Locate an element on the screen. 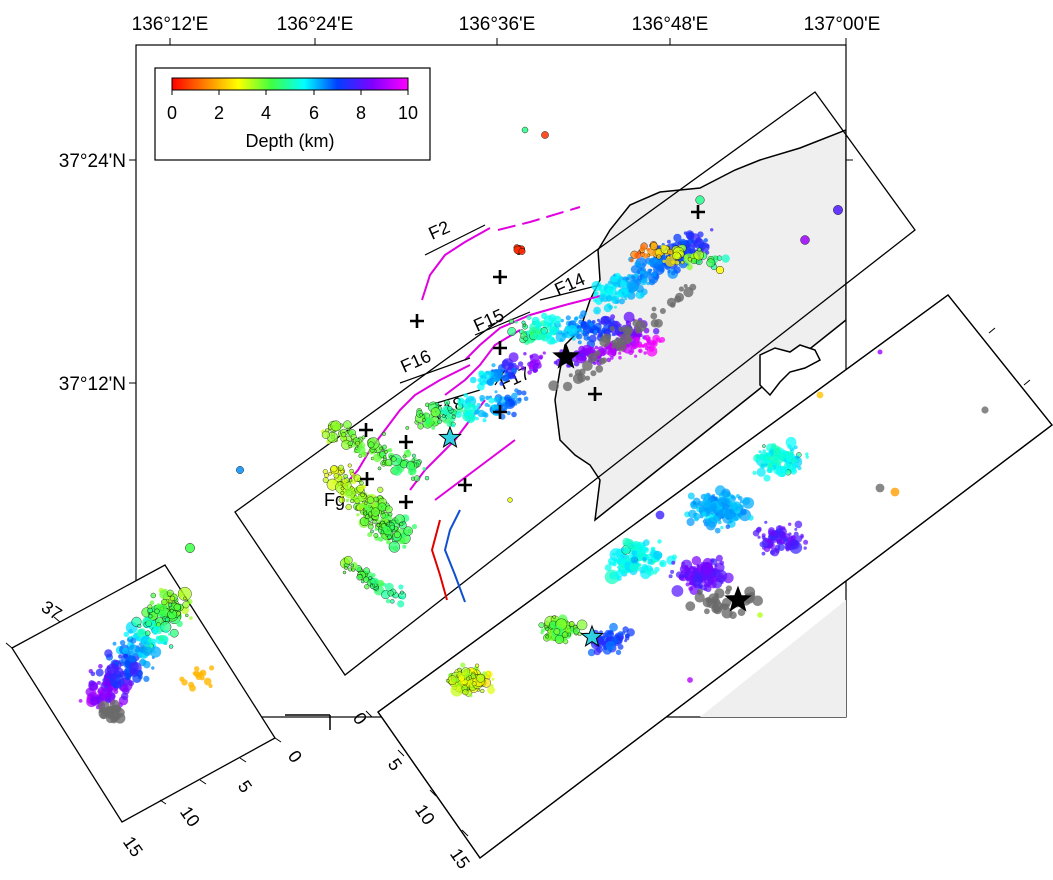  fault-traces is located at coordinates (472, 404).